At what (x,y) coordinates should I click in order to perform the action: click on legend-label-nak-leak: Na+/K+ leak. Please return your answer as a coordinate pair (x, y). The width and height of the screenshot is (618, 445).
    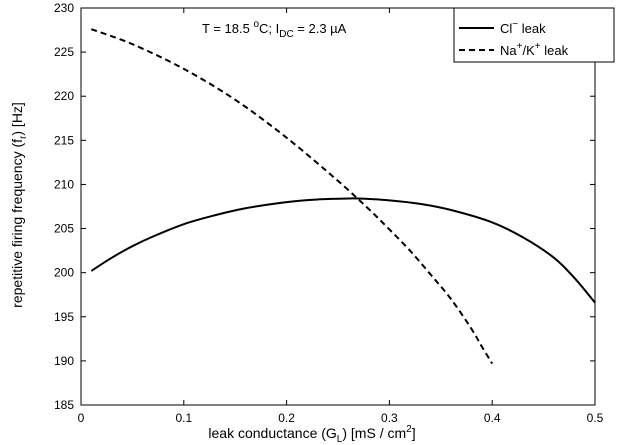
    Looking at the image, I should click on (534, 49).